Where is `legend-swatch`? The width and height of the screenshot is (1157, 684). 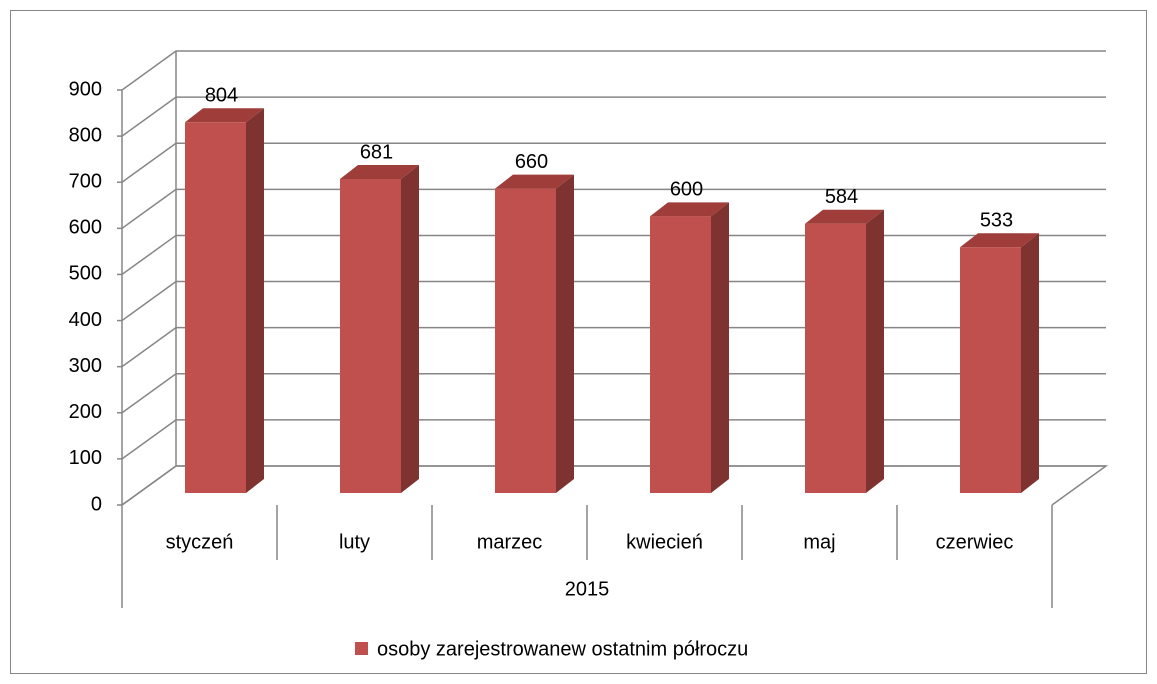
legend-swatch is located at coordinates (361, 648).